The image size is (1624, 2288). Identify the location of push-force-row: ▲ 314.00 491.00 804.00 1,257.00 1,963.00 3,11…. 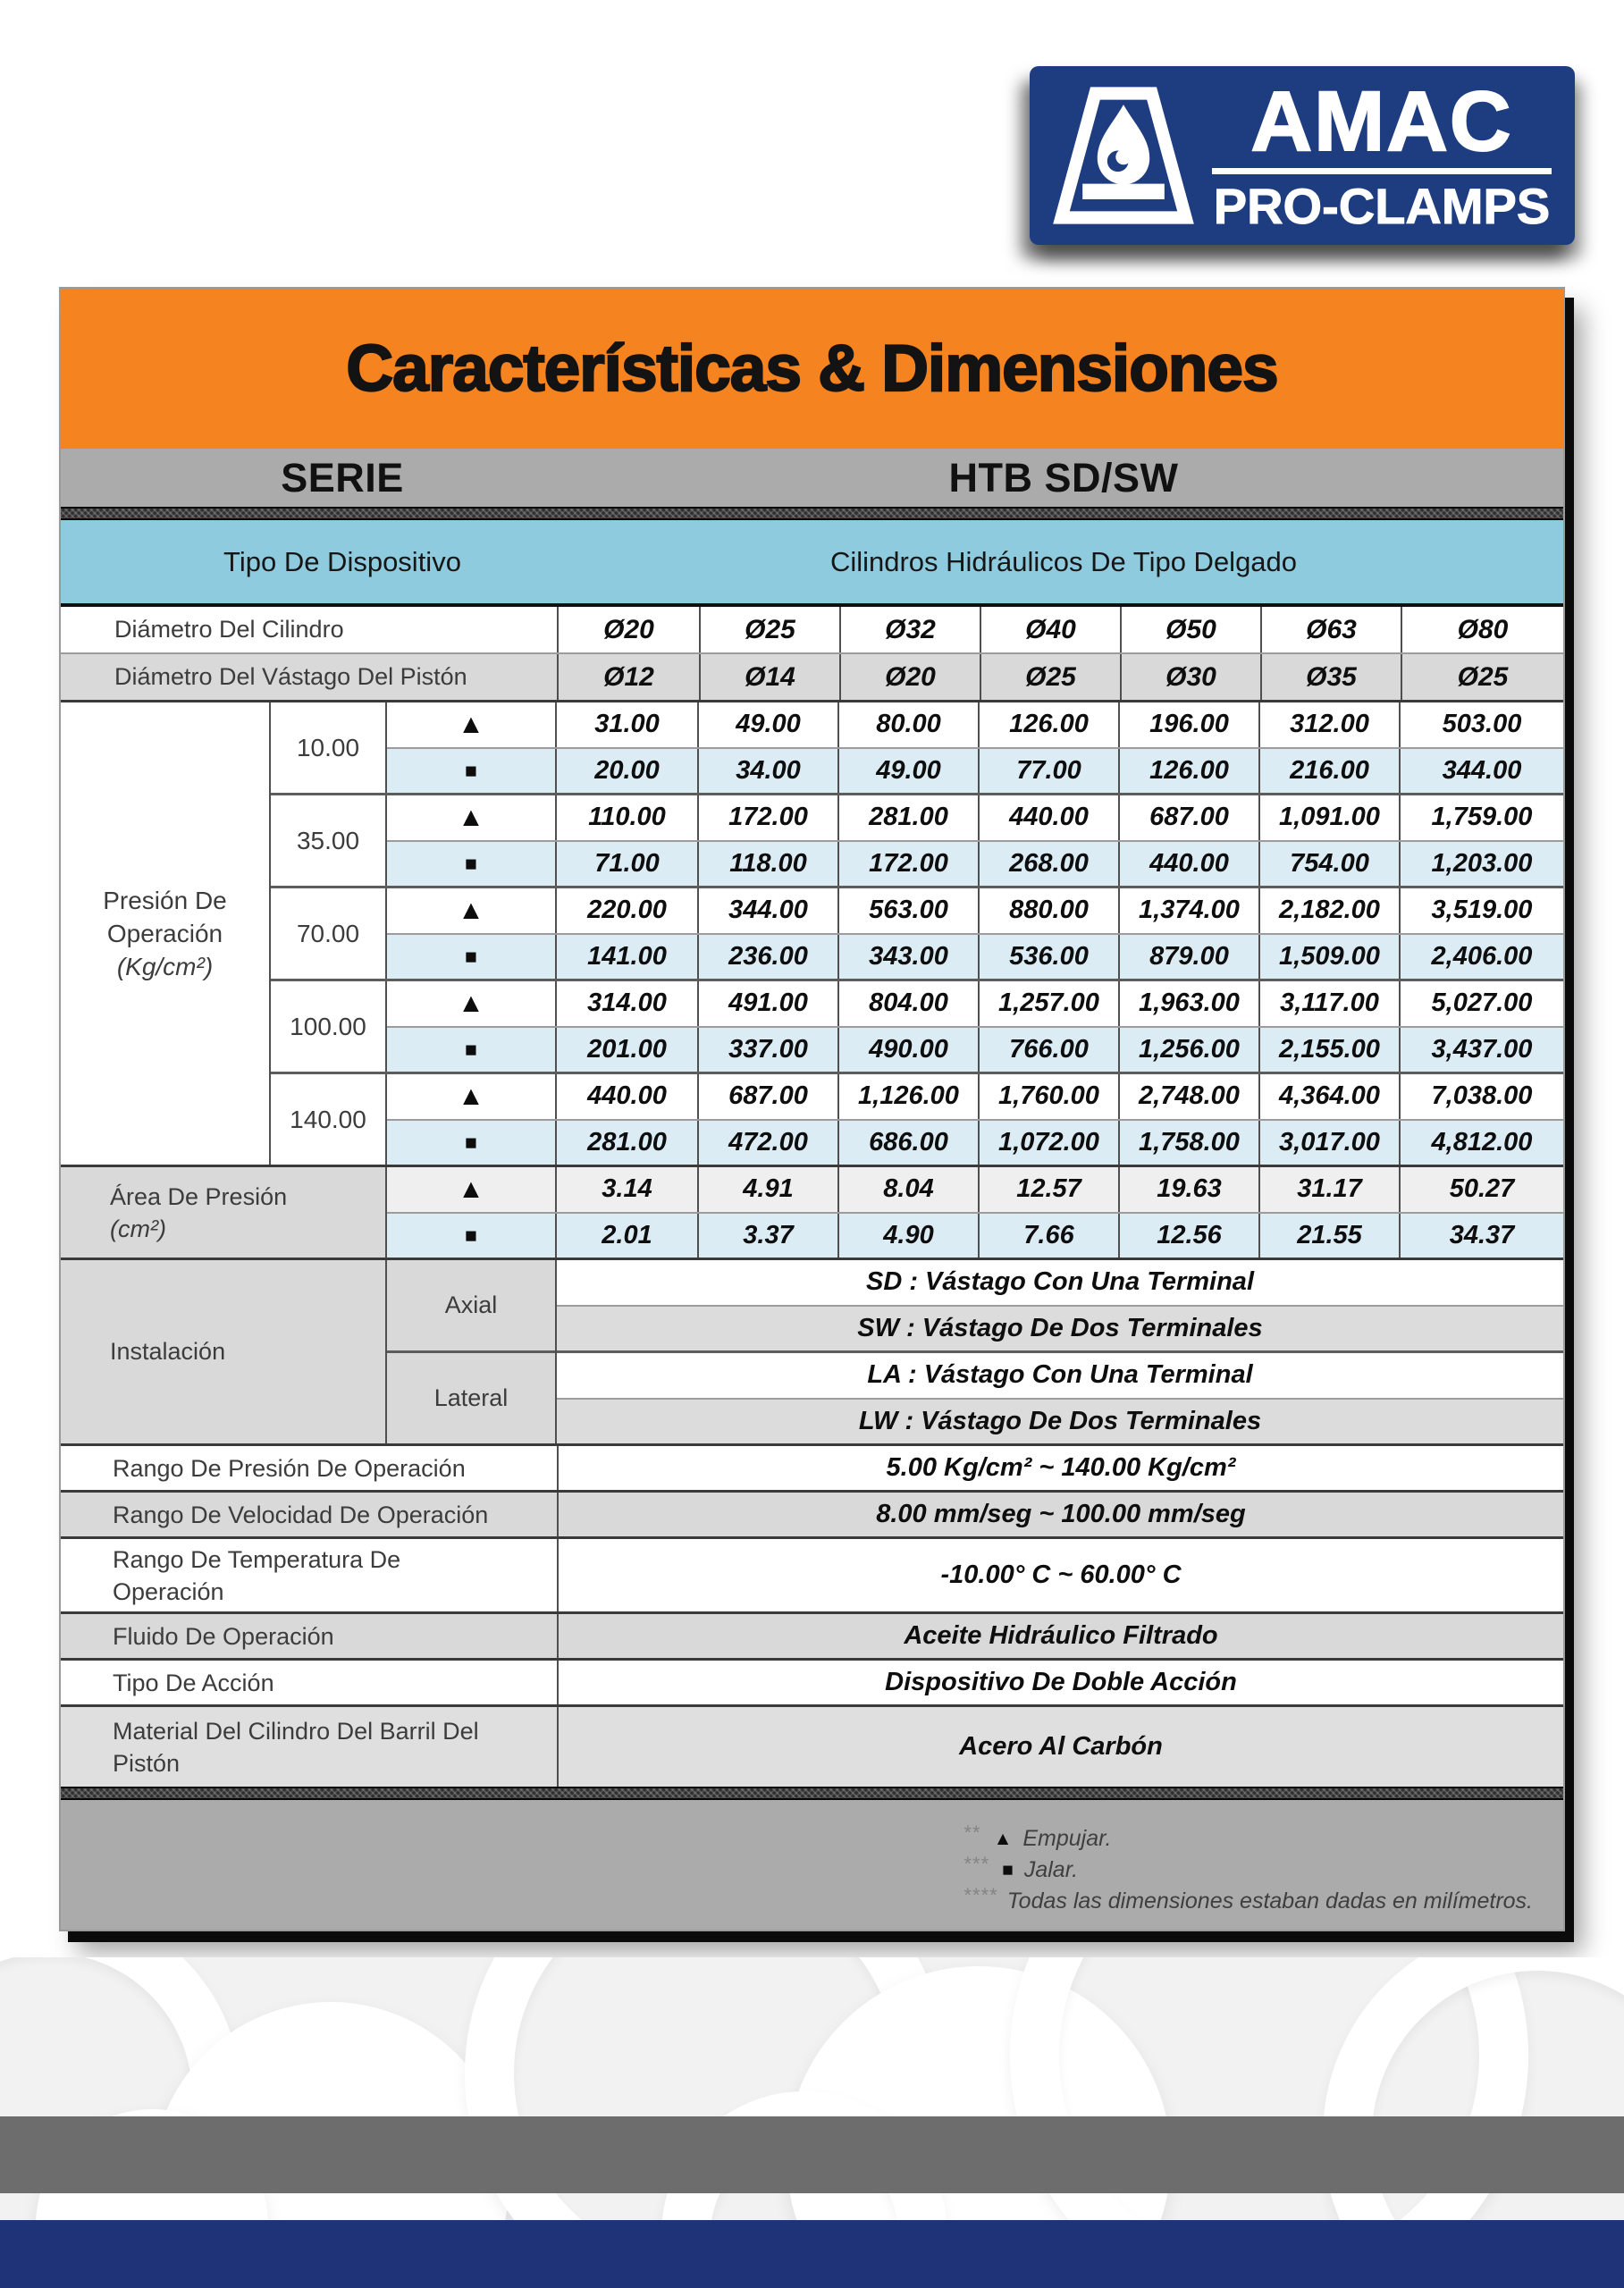
(975, 1003).